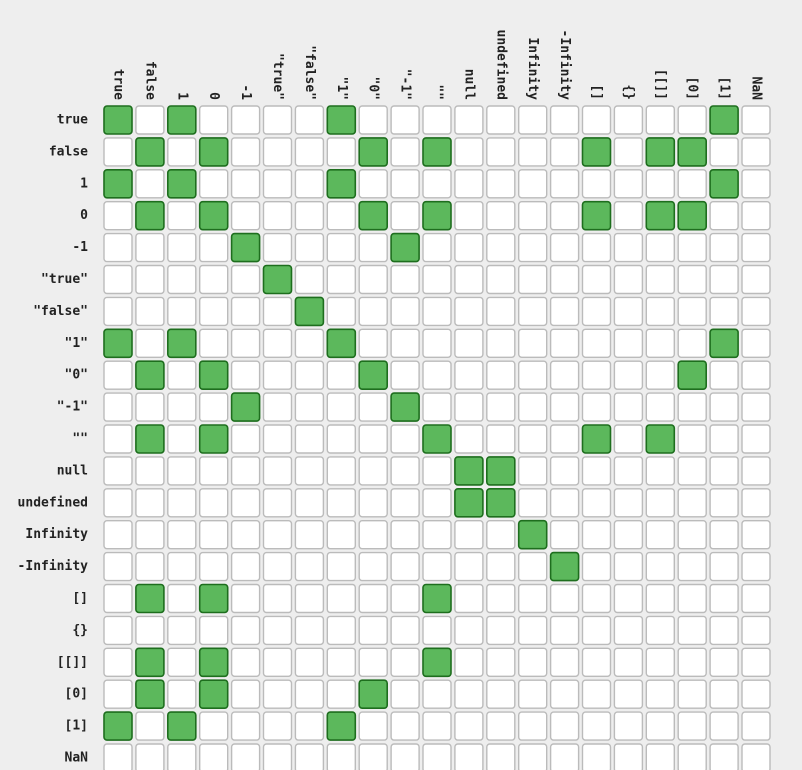  What do you see at coordinates (660, 84) in the screenshot?
I see `column-label: [[]]` at bounding box center [660, 84].